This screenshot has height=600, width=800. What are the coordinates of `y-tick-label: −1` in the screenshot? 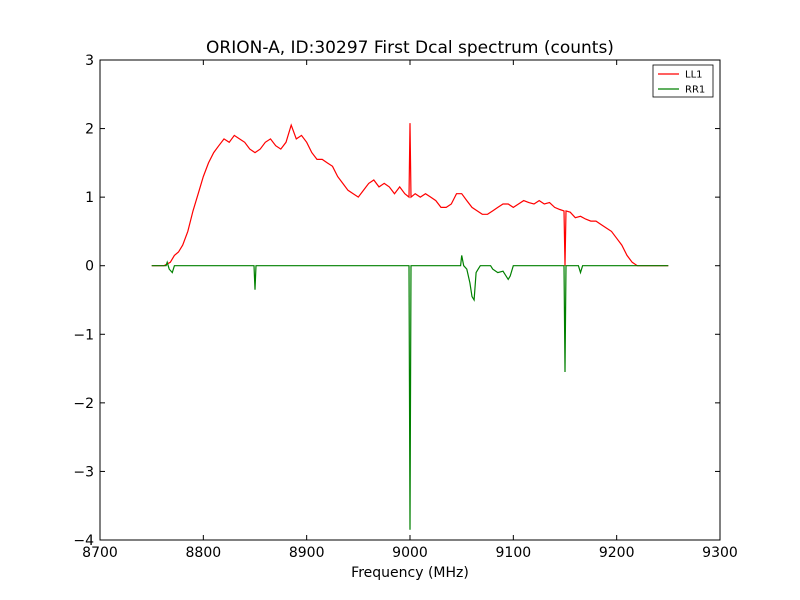 It's located at (83, 335).